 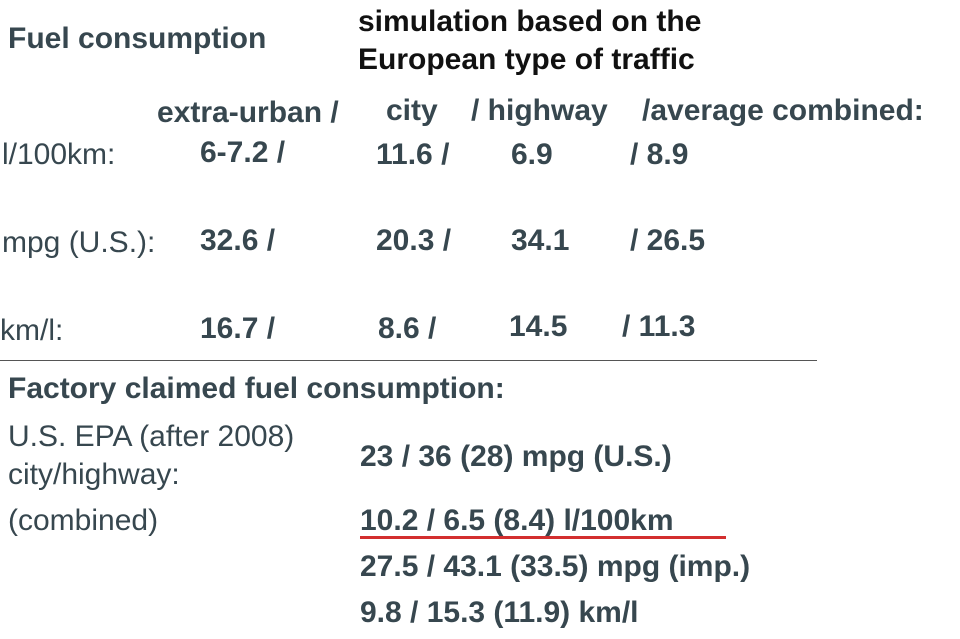 I want to click on column-header-city: city, so click(x=412, y=110).